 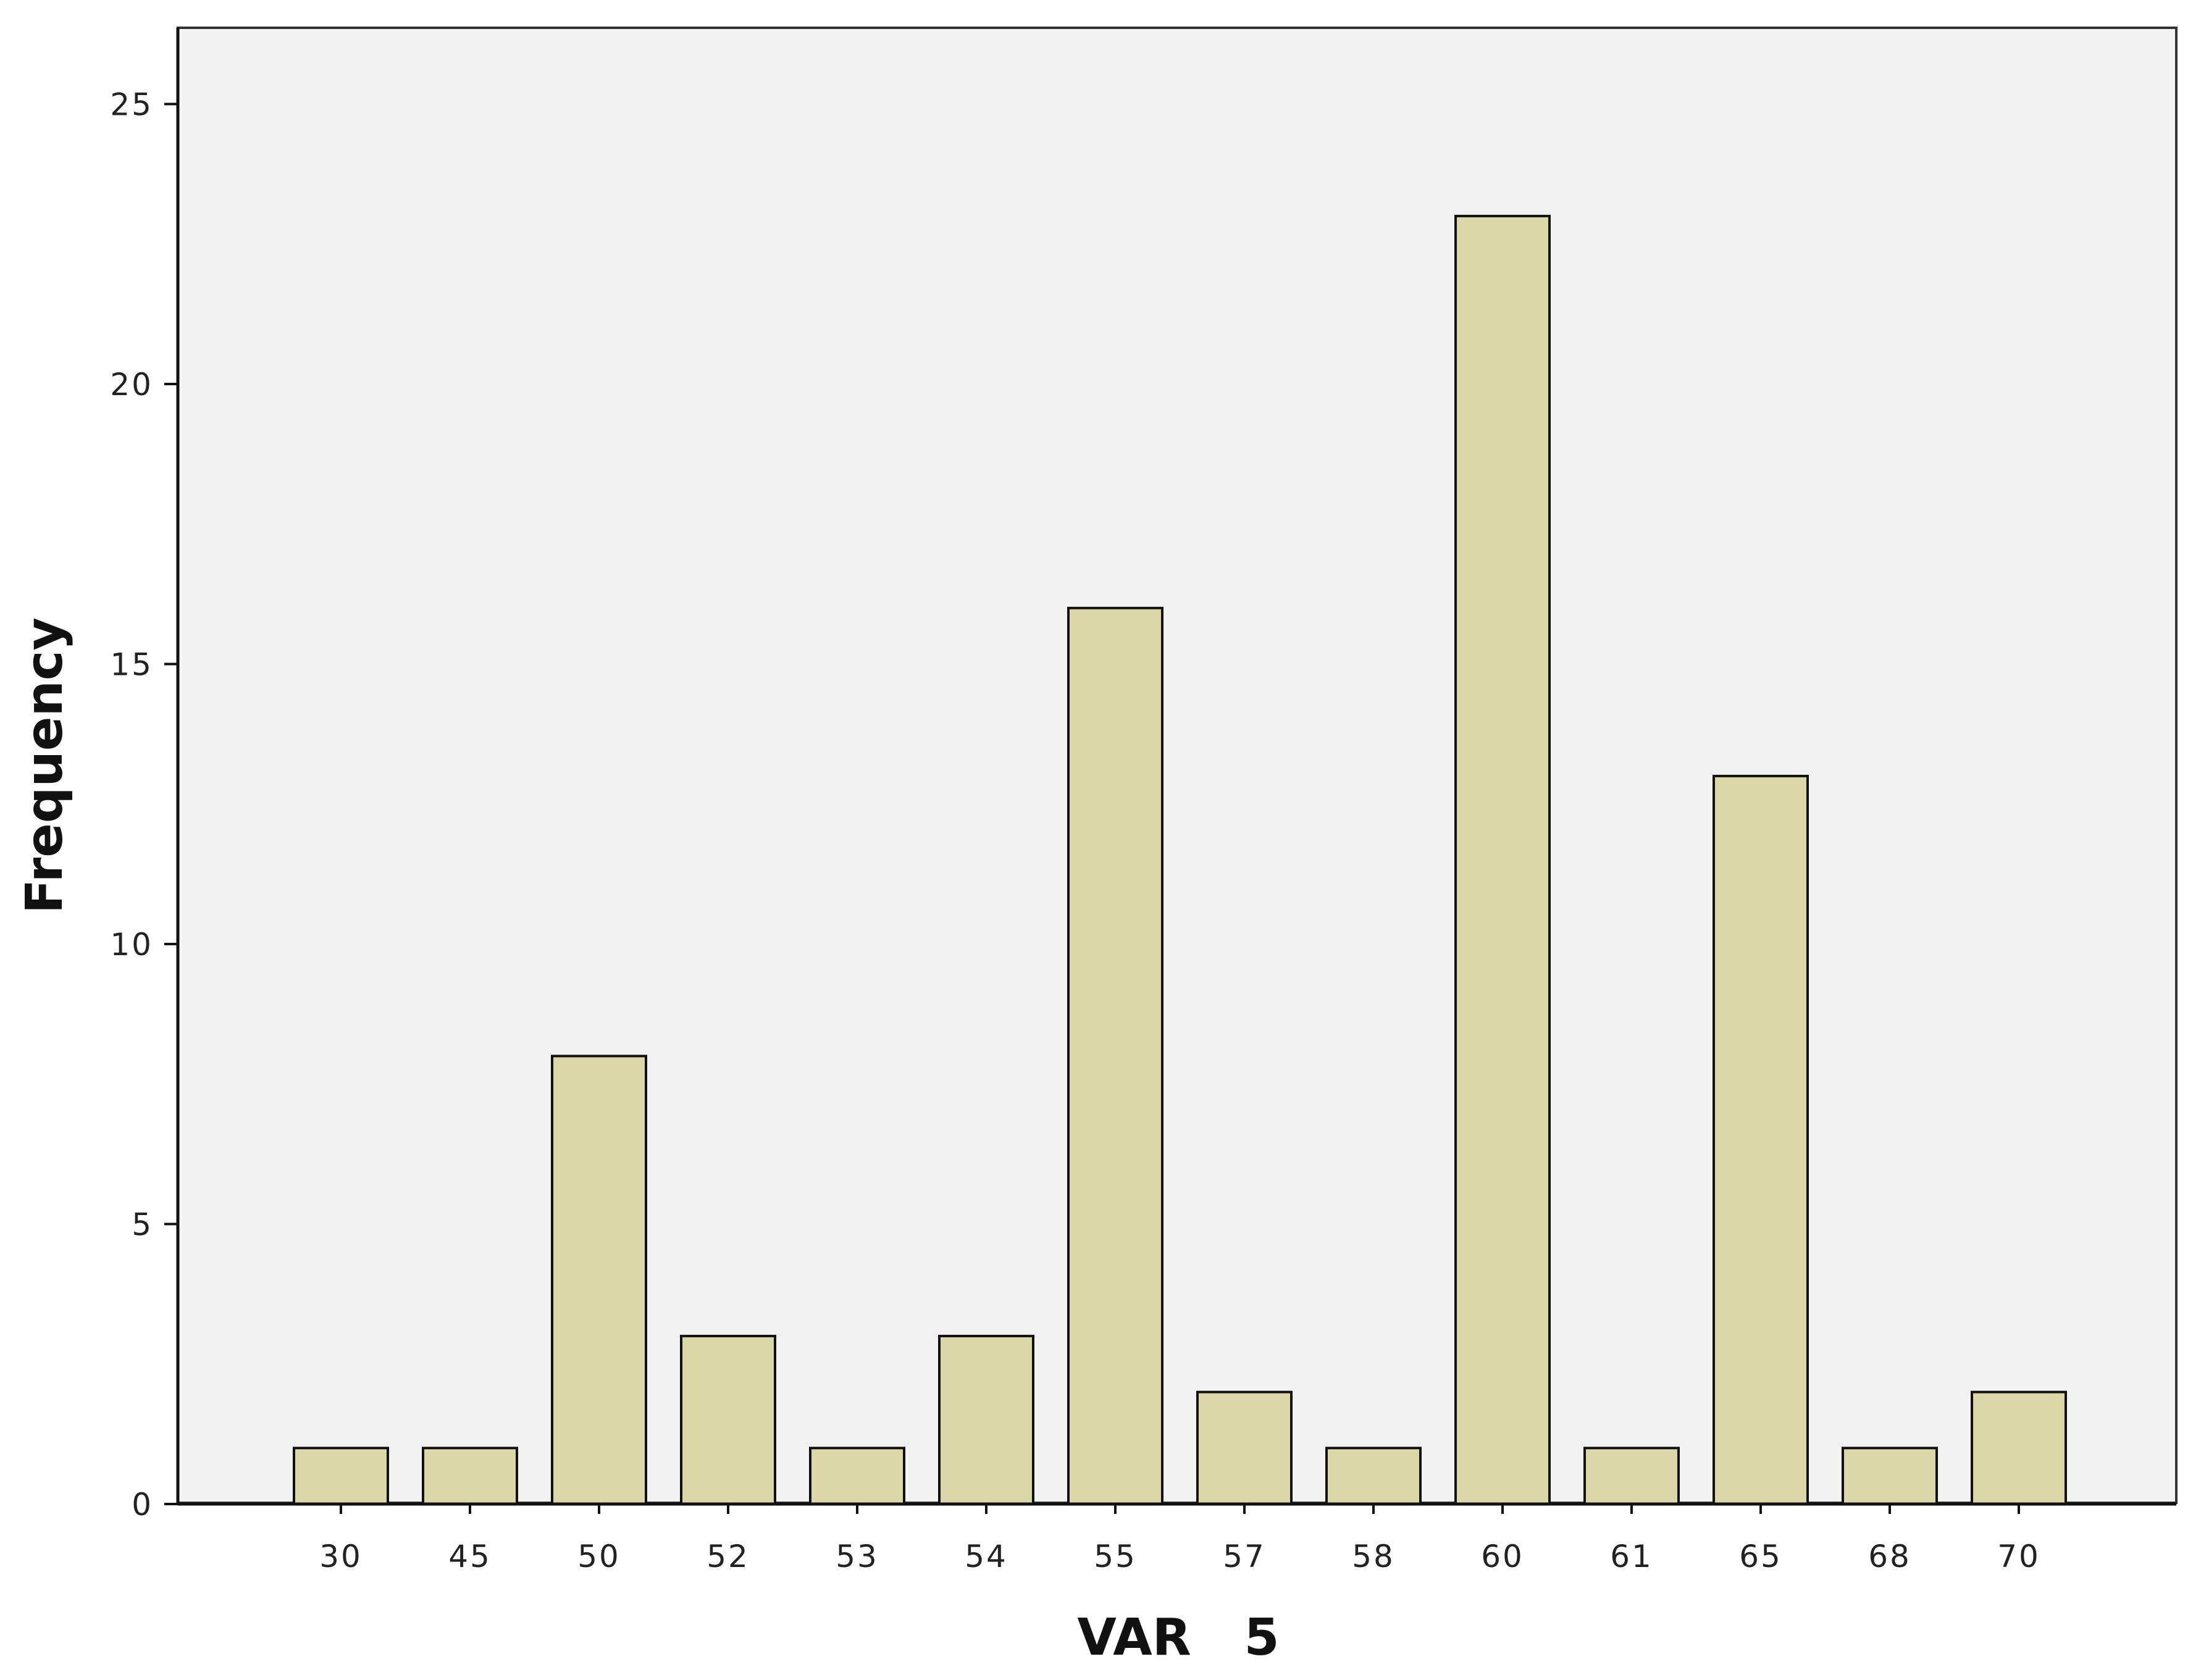 I want to click on y-tick-label-10: 10, so click(x=131, y=945).